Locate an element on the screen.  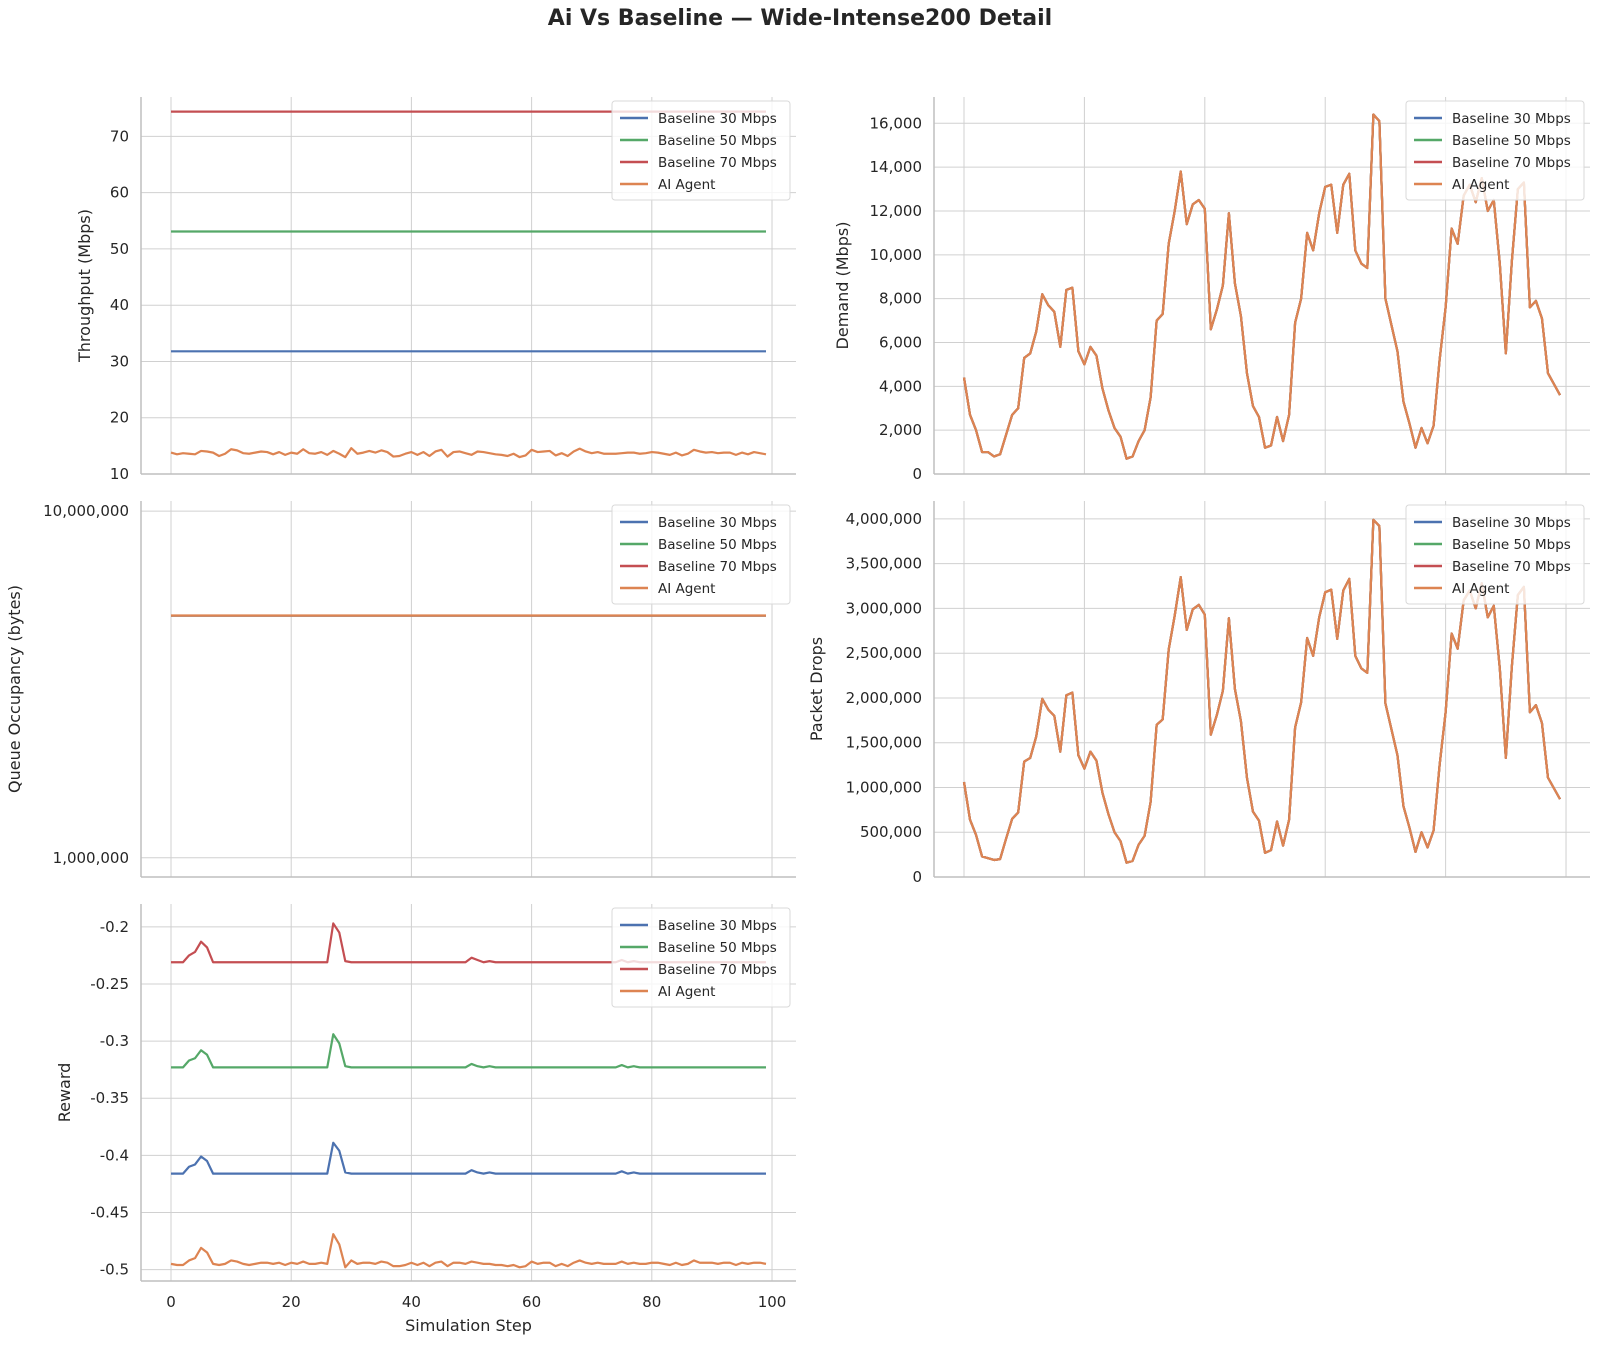
y-tick-label: 10,000,000 is located at coordinates (86, 511).